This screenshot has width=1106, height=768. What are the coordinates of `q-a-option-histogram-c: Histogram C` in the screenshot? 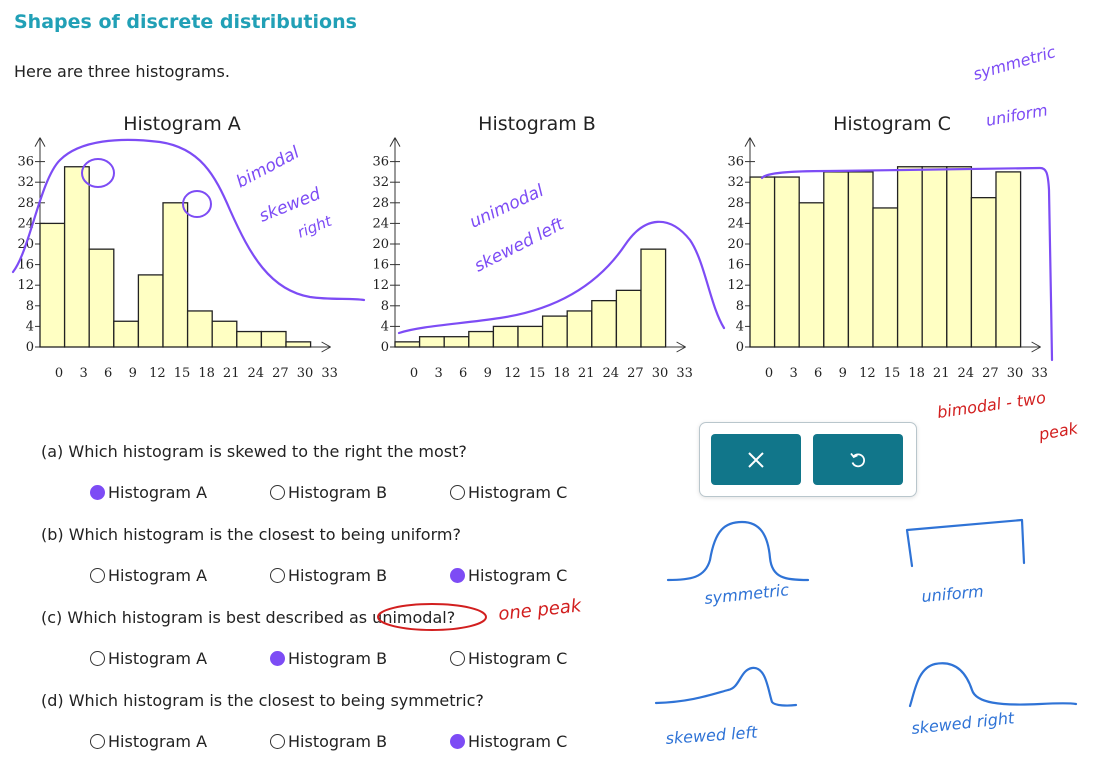 It's located at (508, 492).